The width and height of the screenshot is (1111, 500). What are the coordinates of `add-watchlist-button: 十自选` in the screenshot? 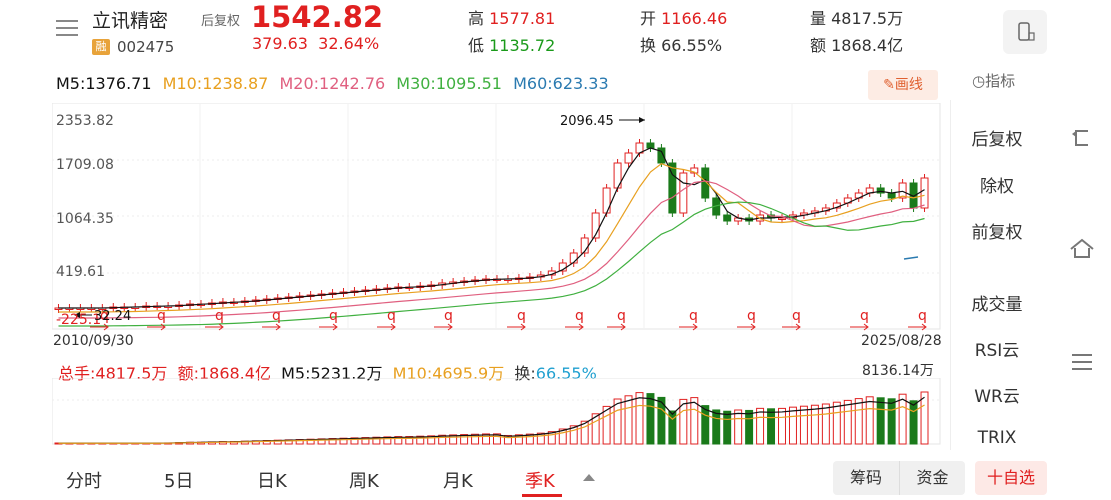 It's located at (1011, 478).